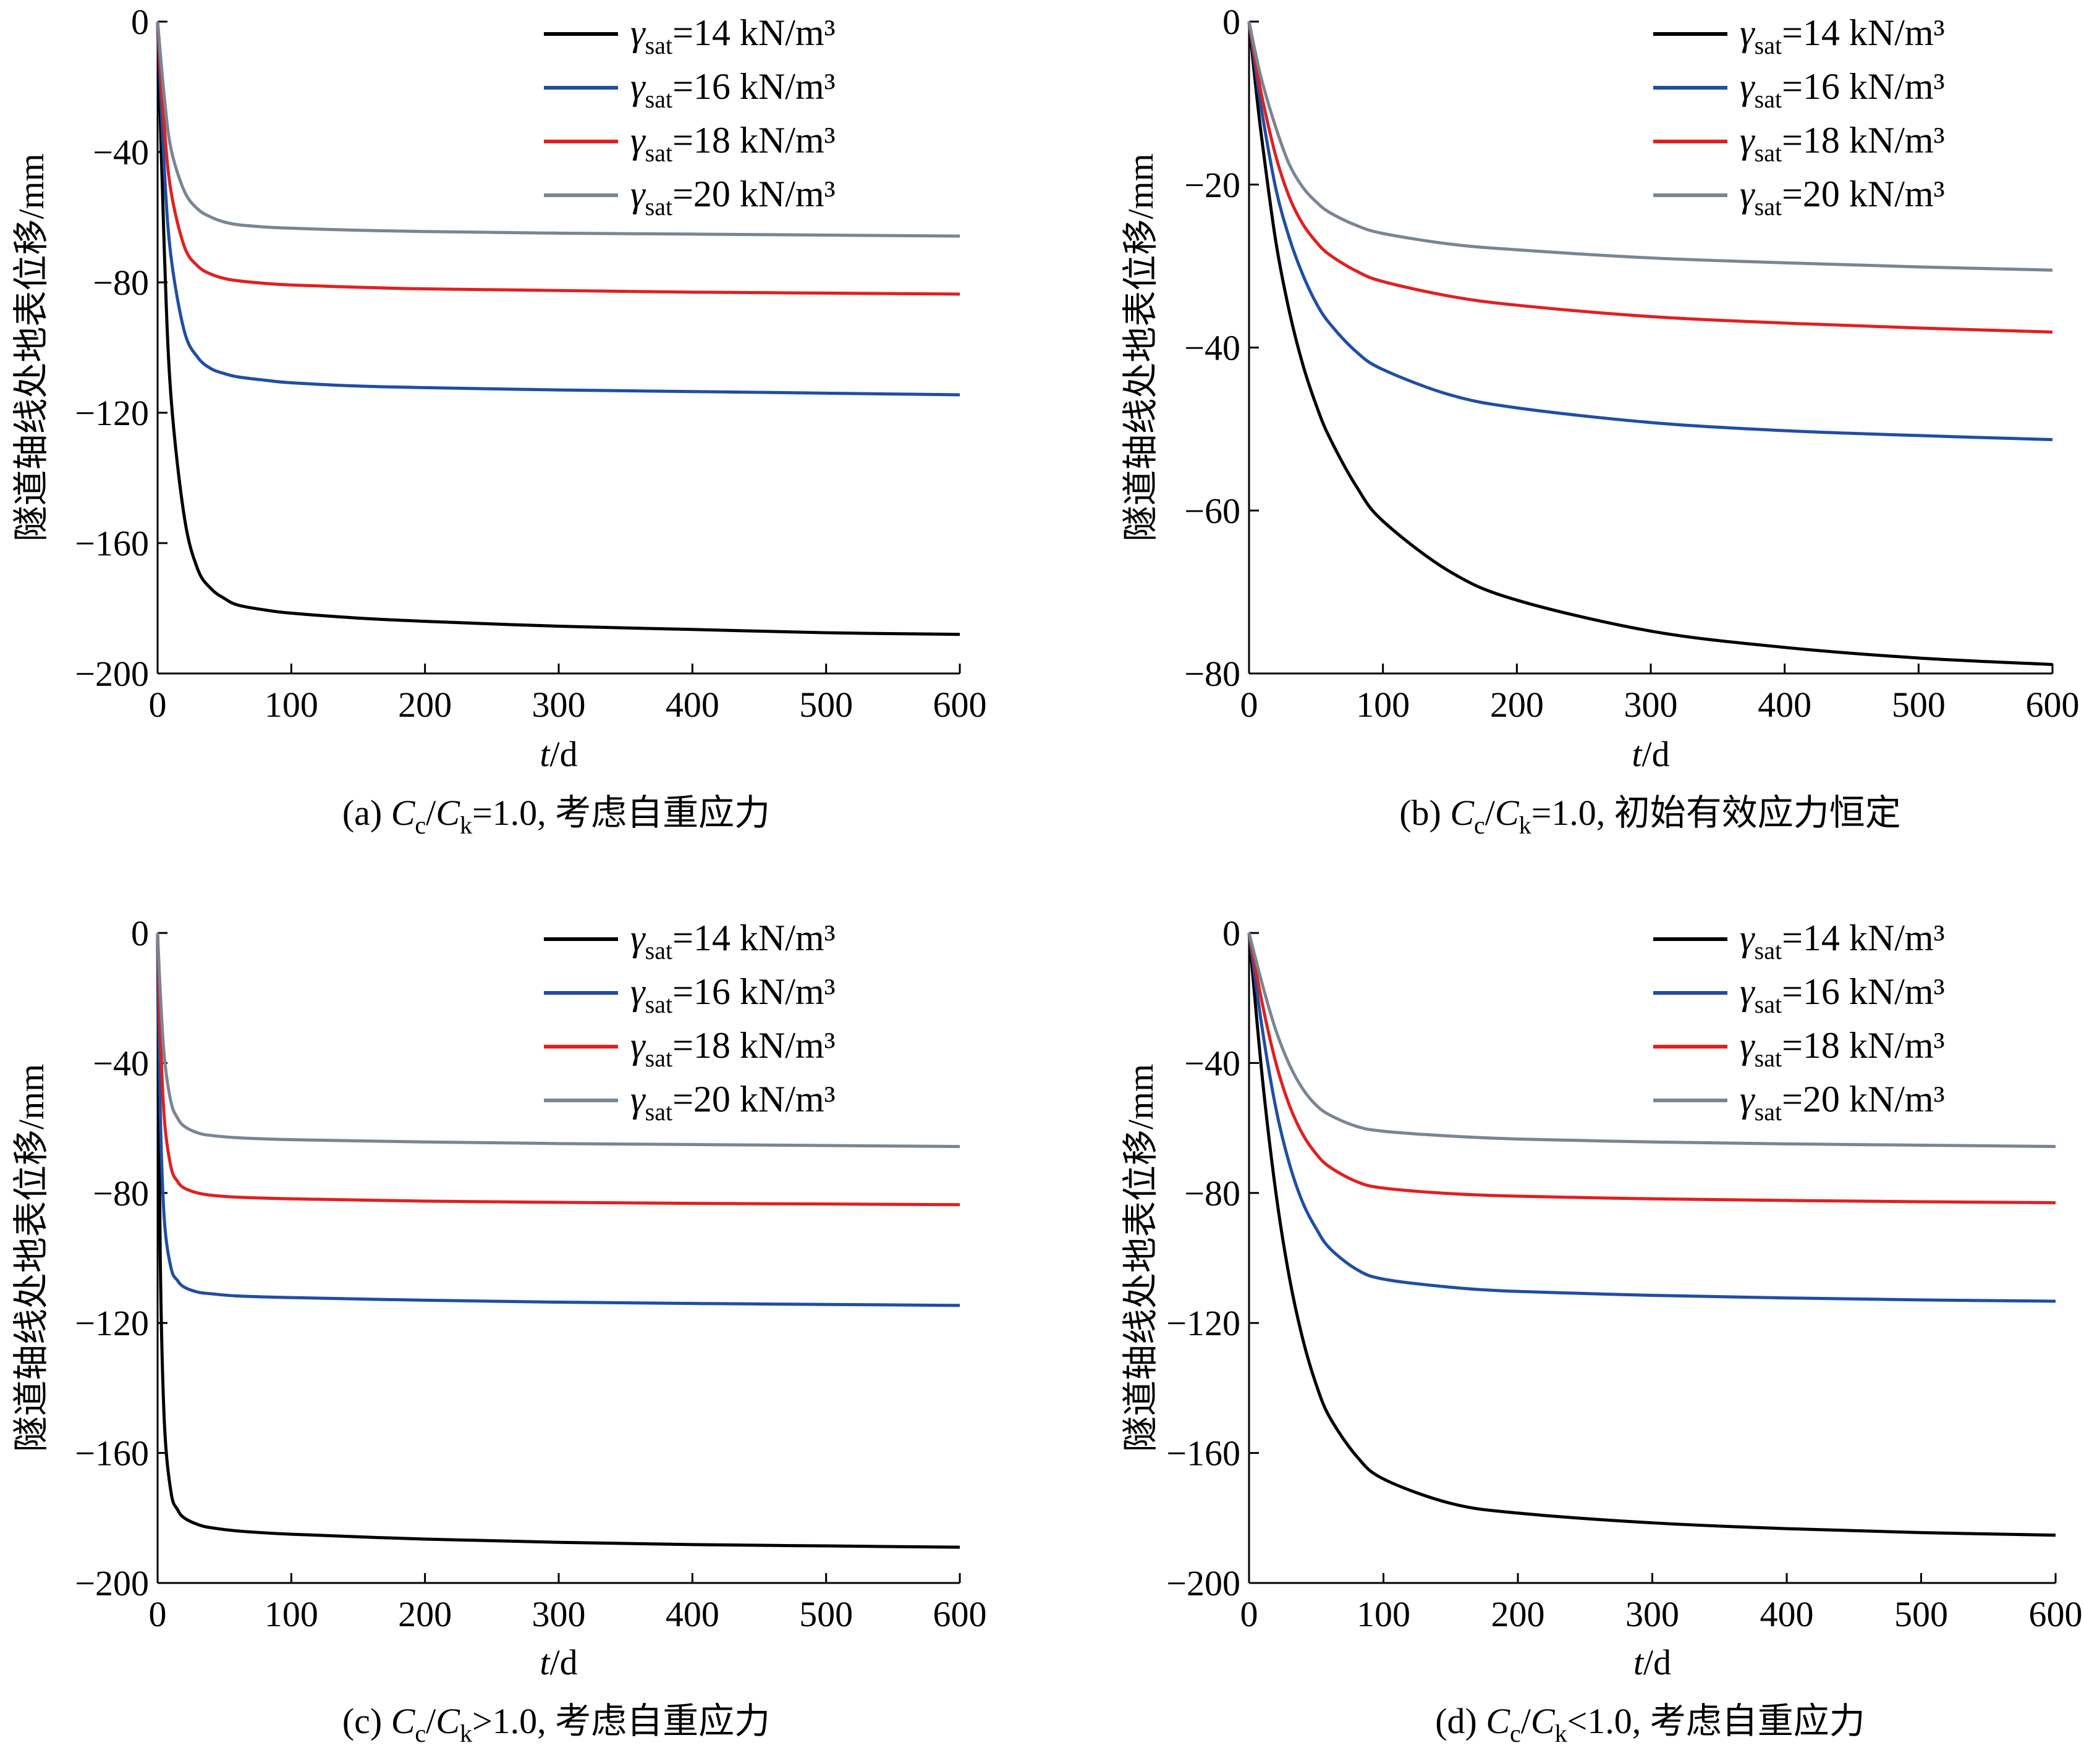  Describe the element at coordinates (1212, 185) in the screenshot. I see `y-tick-label: −20` at that location.